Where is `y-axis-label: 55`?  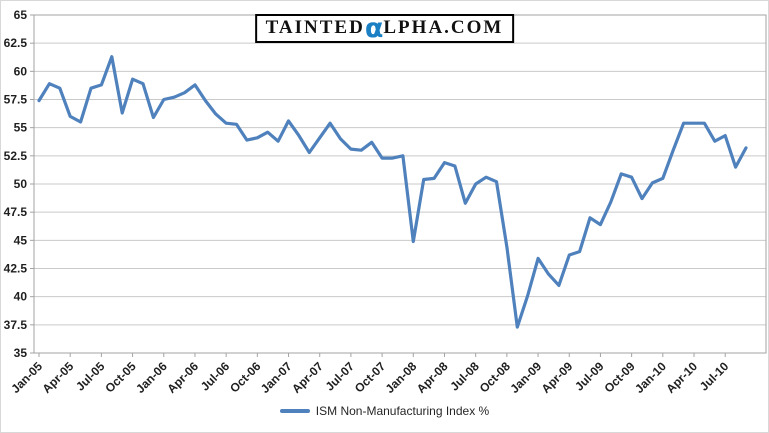
y-axis-label: 55 is located at coordinates (21, 128).